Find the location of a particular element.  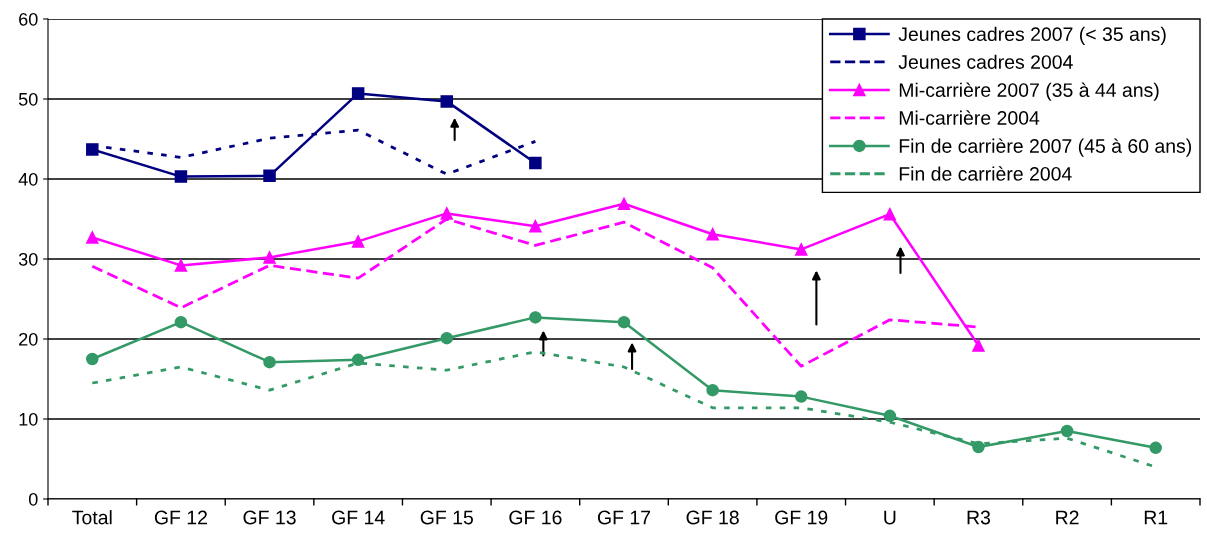

x-tick-label: GF 15 is located at coordinates (446, 517).